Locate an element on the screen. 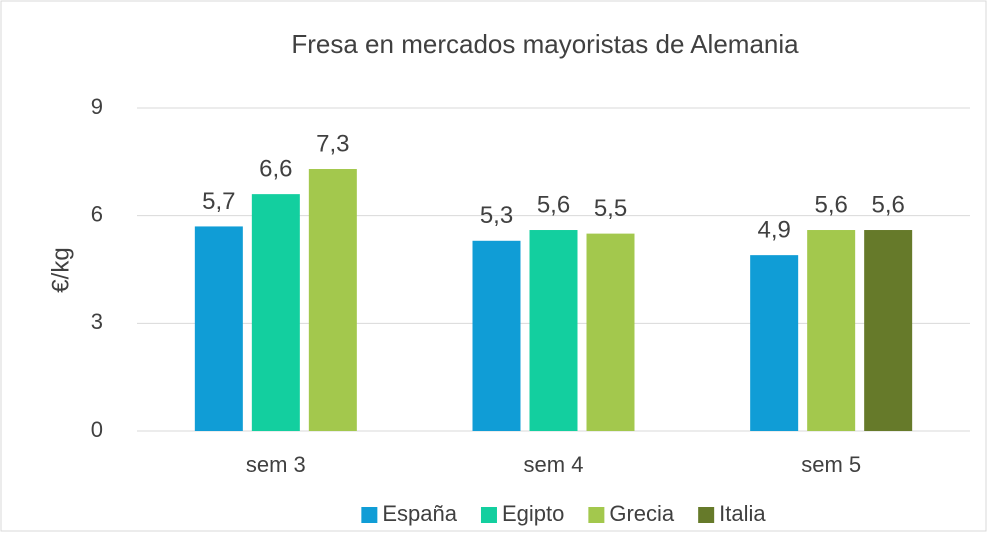 Image resolution: width=987 pixels, height=537 pixels. chart-title: Fresa en mercados mayoristas de Alemania is located at coordinates (545, 44).